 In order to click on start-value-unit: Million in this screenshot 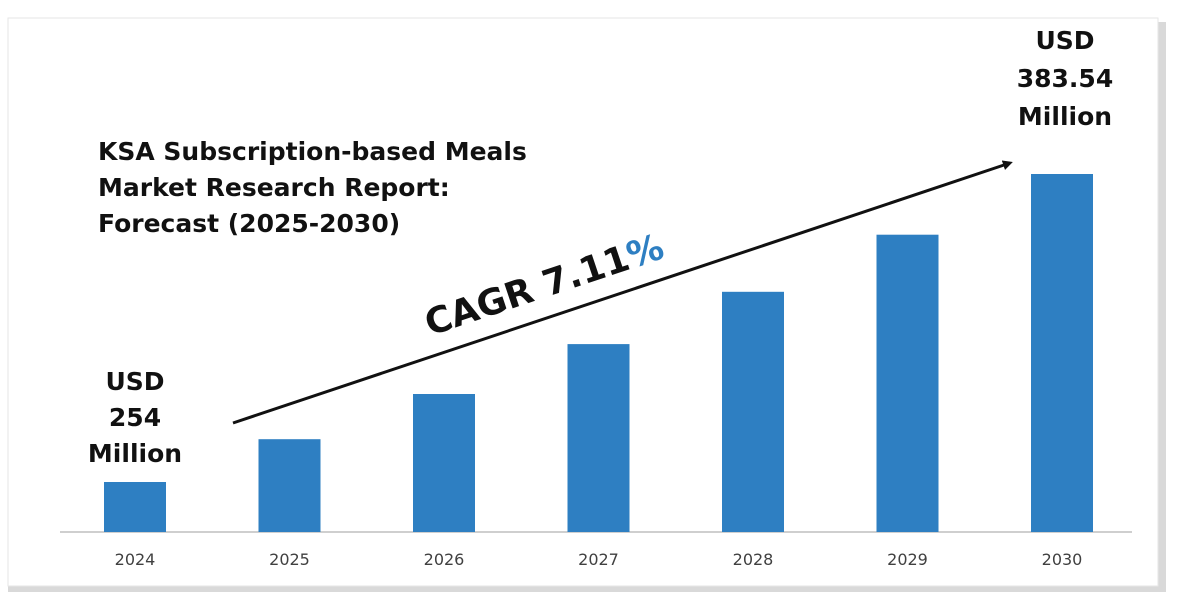, I will do `click(135, 453)`.